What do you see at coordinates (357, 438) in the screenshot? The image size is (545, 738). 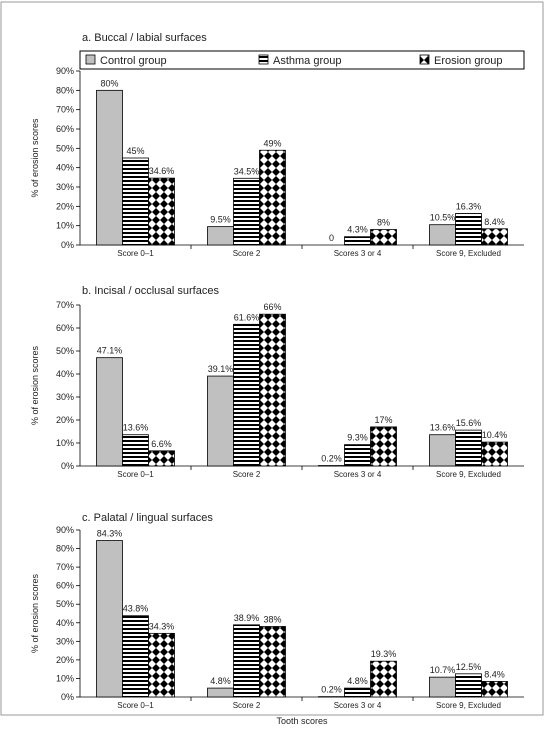 I see `data-label: 9.3%` at bounding box center [357, 438].